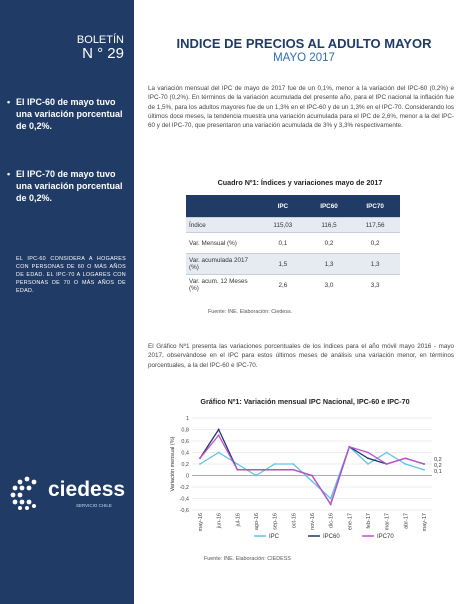 This screenshot has width=470, height=604. Describe the element at coordinates (329, 284) in the screenshot. I see `cell-ipc60: 3,0` at that location.